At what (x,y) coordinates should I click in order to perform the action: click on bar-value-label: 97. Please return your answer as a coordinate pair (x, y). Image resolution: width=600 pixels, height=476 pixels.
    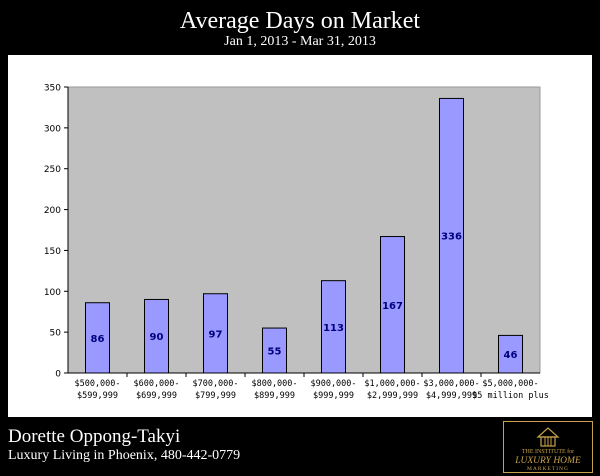
    Looking at the image, I should click on (216, 334).